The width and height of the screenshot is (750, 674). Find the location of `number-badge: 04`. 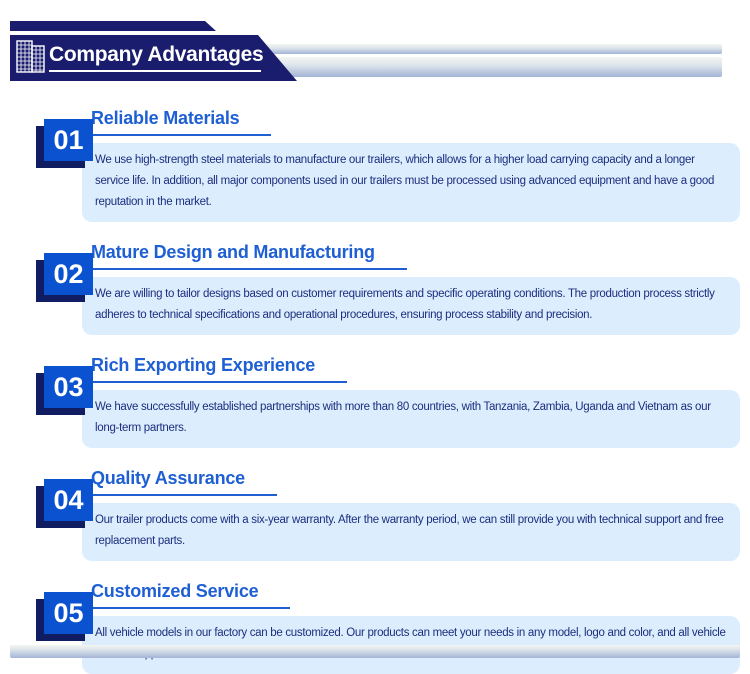

number-badge: 04 is located at coordinates (64, 504).